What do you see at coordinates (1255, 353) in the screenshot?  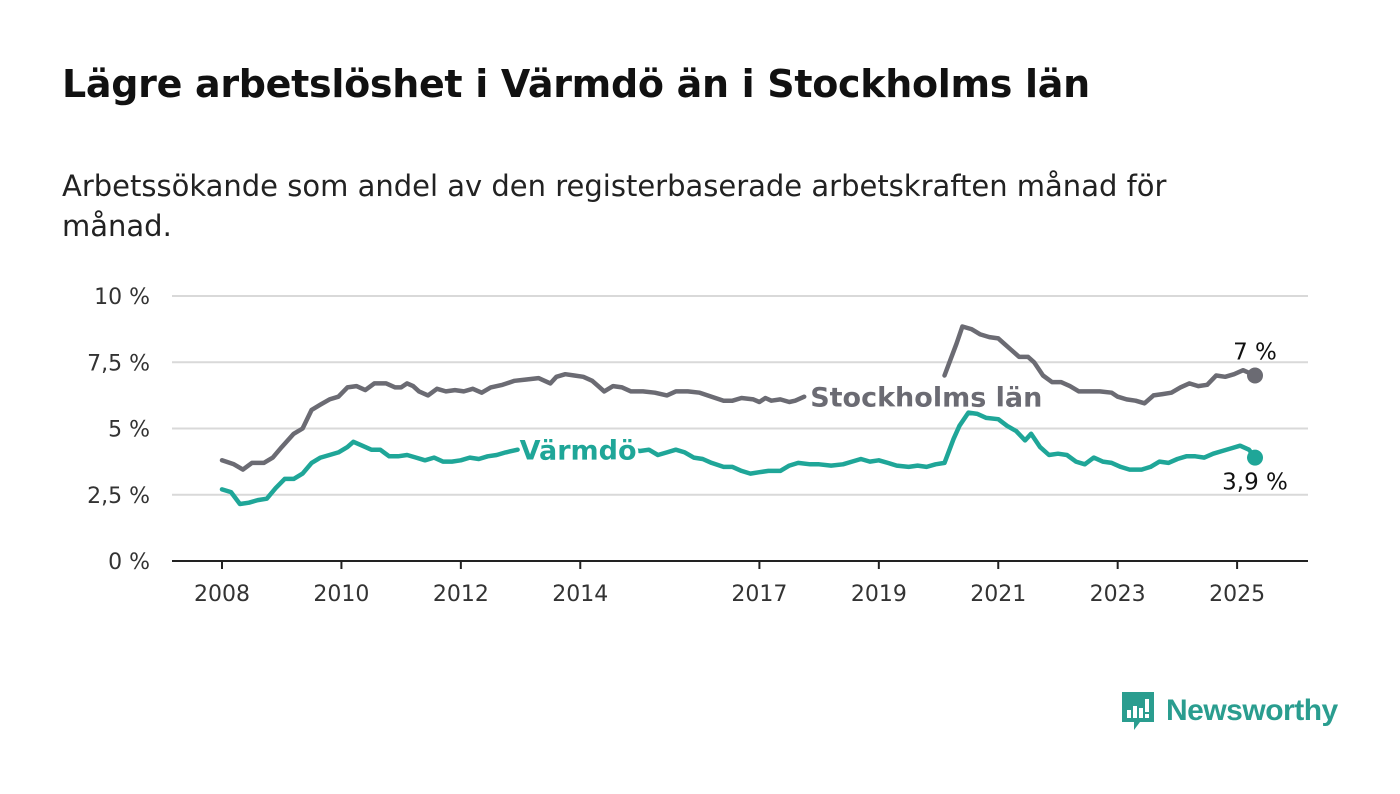 I see `end-value-label-stockholms-lan: 7 %` at bounding box center [1255, 353].